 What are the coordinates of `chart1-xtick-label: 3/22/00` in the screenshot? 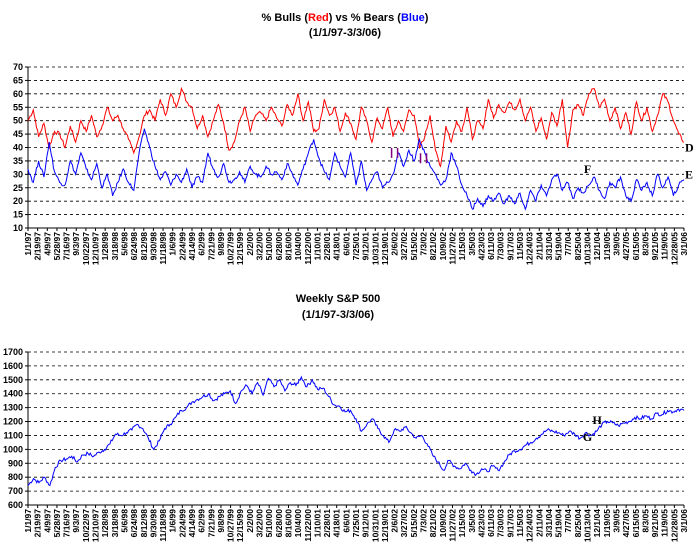 It's located at (260, 246).